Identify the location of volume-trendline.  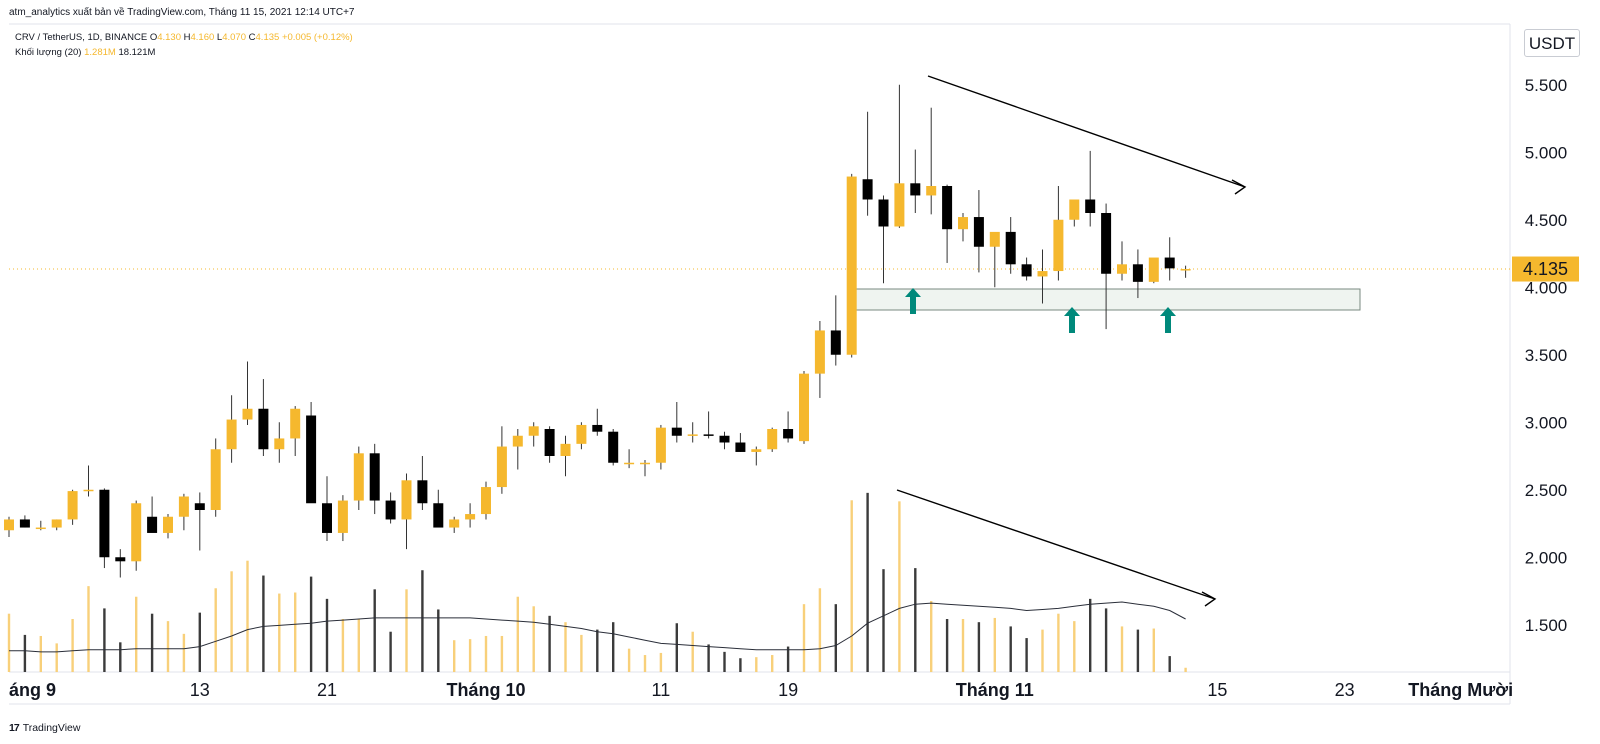
(1056, 548).